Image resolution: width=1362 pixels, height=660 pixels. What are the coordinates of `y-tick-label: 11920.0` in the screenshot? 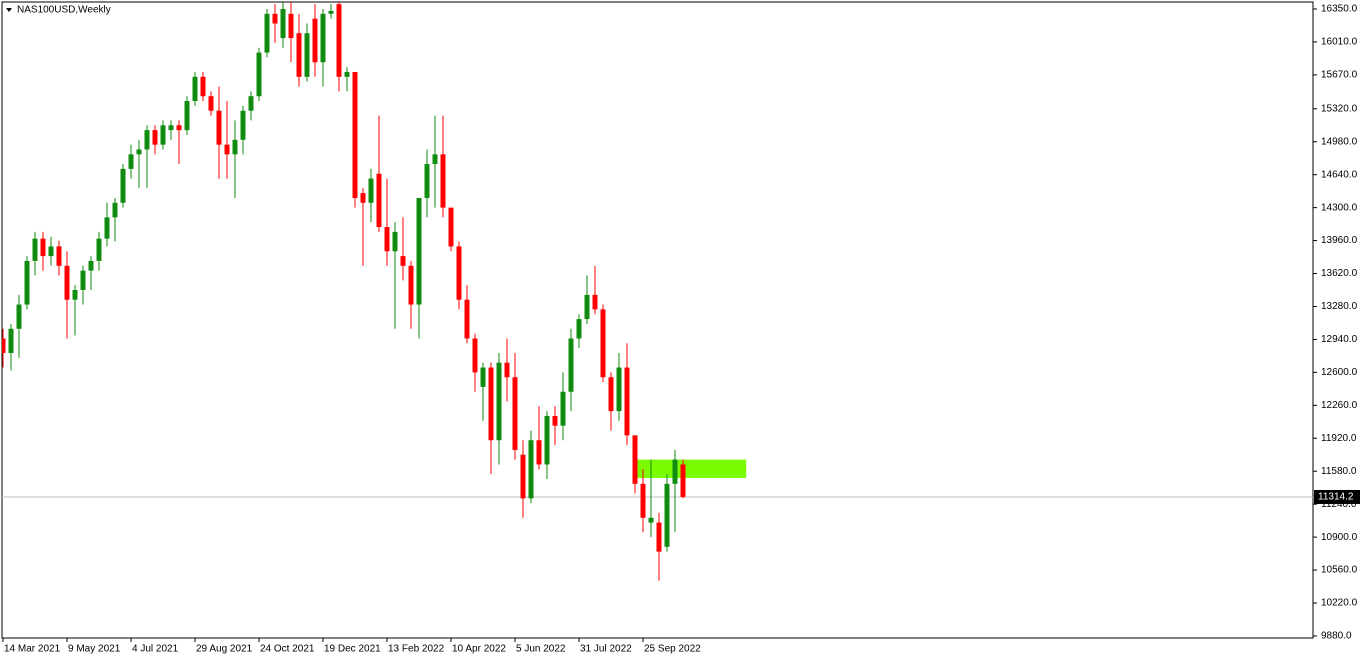 It's located at (1339, 438).